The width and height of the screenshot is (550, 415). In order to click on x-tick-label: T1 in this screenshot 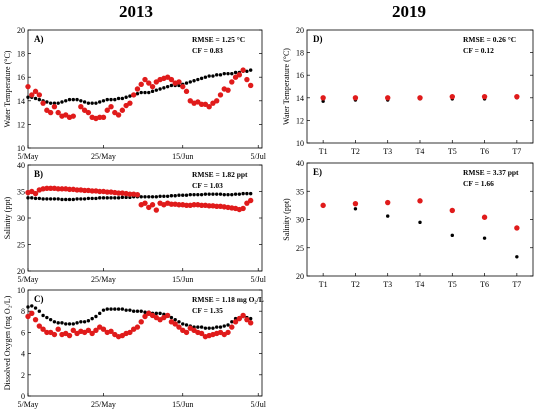, I will do `click(323, 284)`.